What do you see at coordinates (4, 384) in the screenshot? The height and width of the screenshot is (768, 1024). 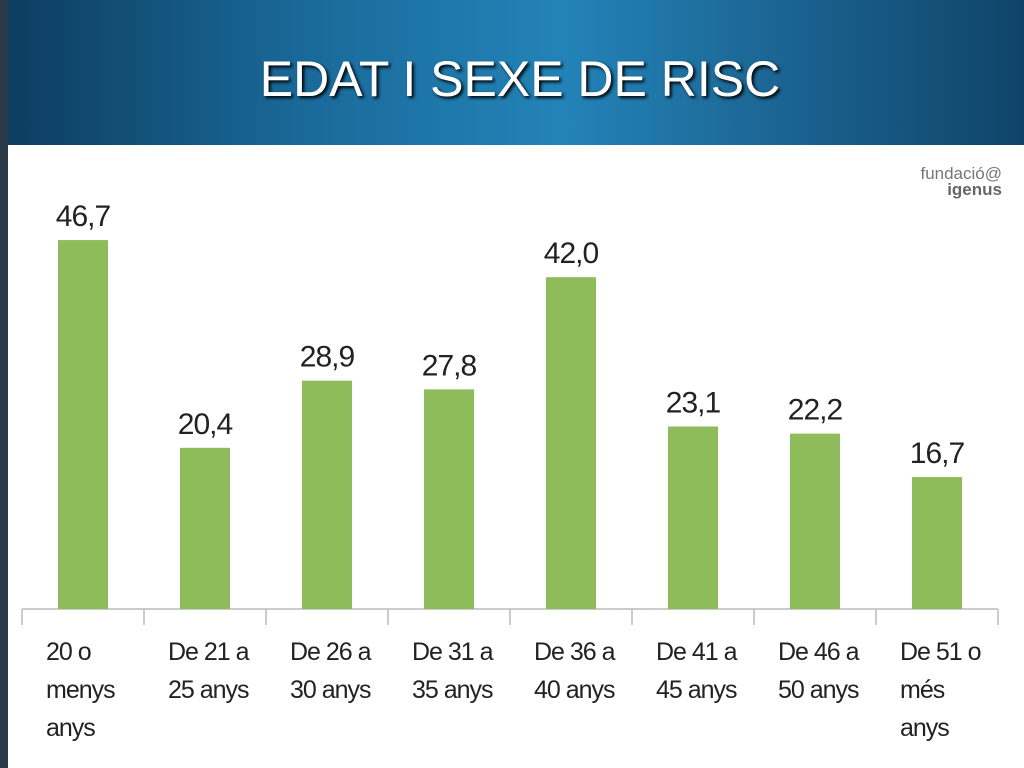 I see `left-strip` at bounding box center [4, 384].